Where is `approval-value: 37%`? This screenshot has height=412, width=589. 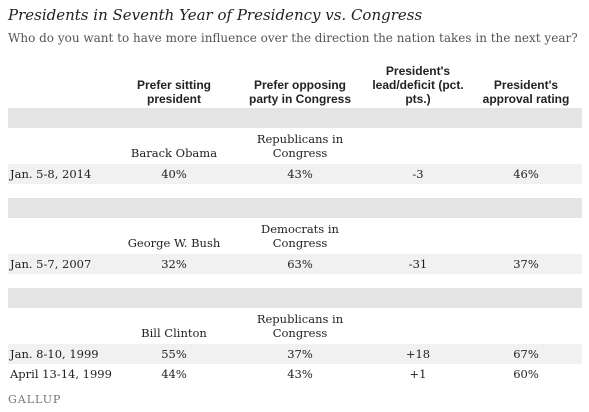
approval-value: 37% is located at coordinates (526, 264).